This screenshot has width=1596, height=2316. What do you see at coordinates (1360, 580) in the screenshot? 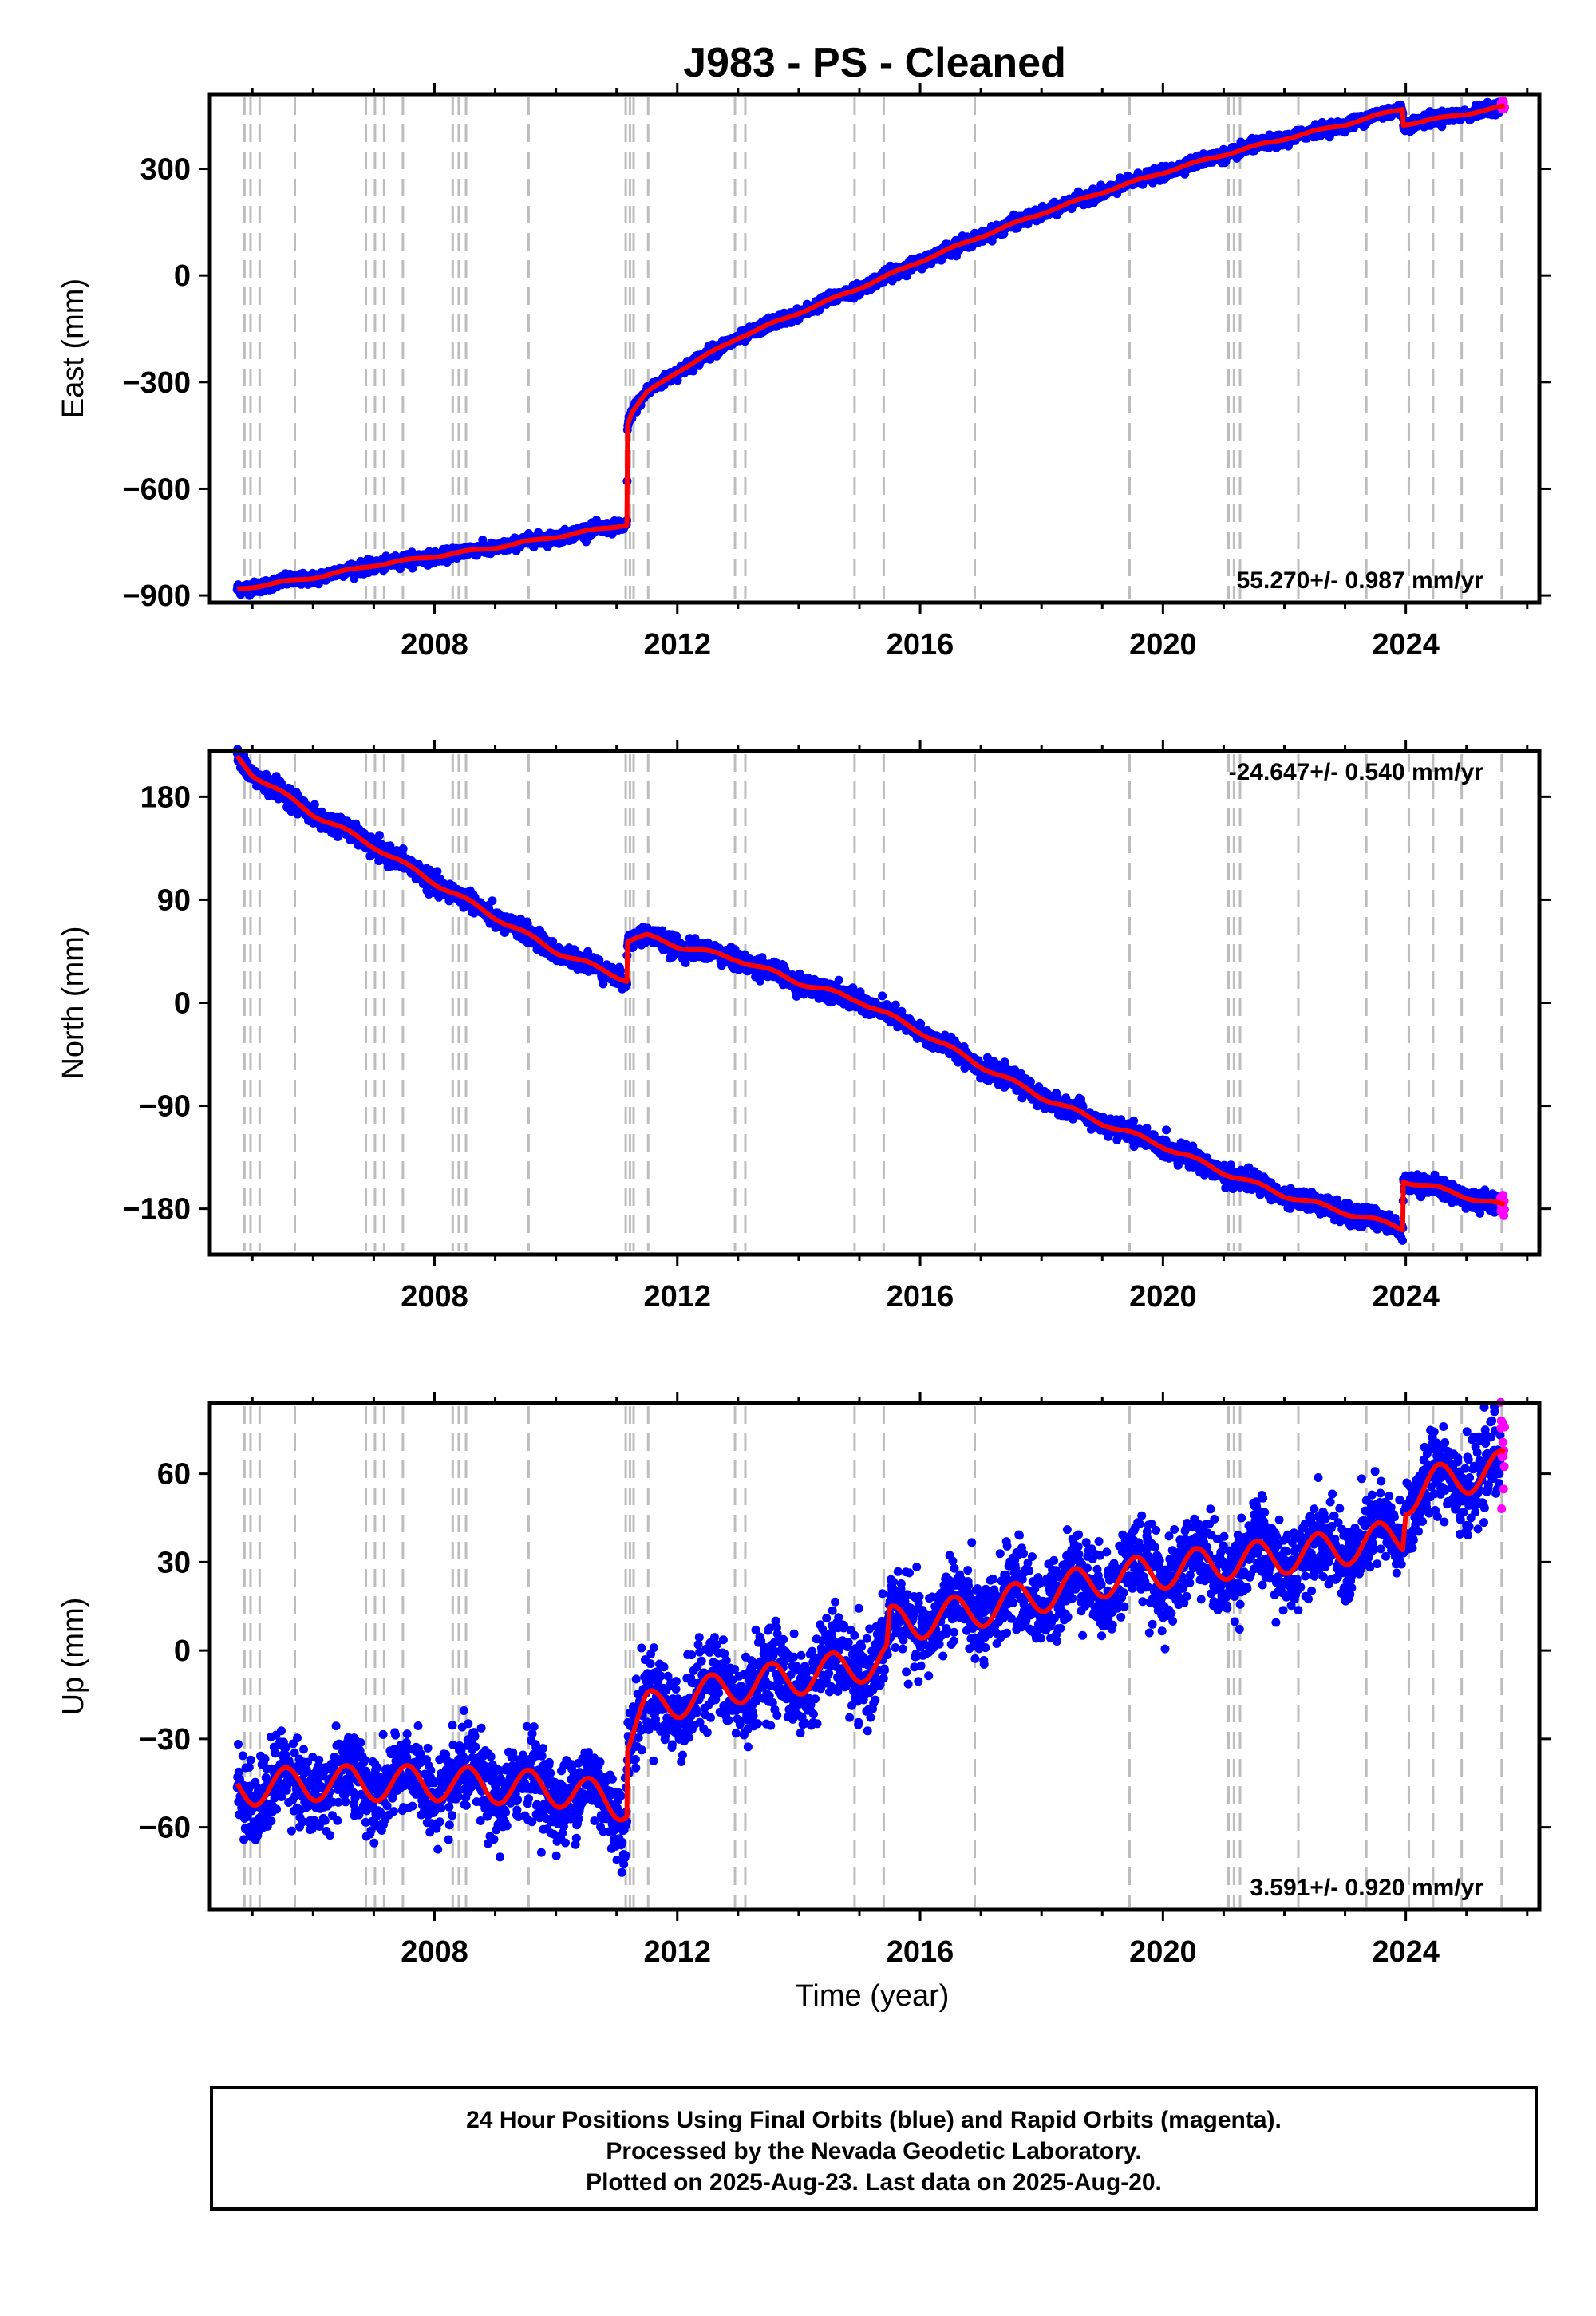
I see `velocity-rate-label: 55.270+/- 0.987 mm/yr` at bounding box center [1360, 580].